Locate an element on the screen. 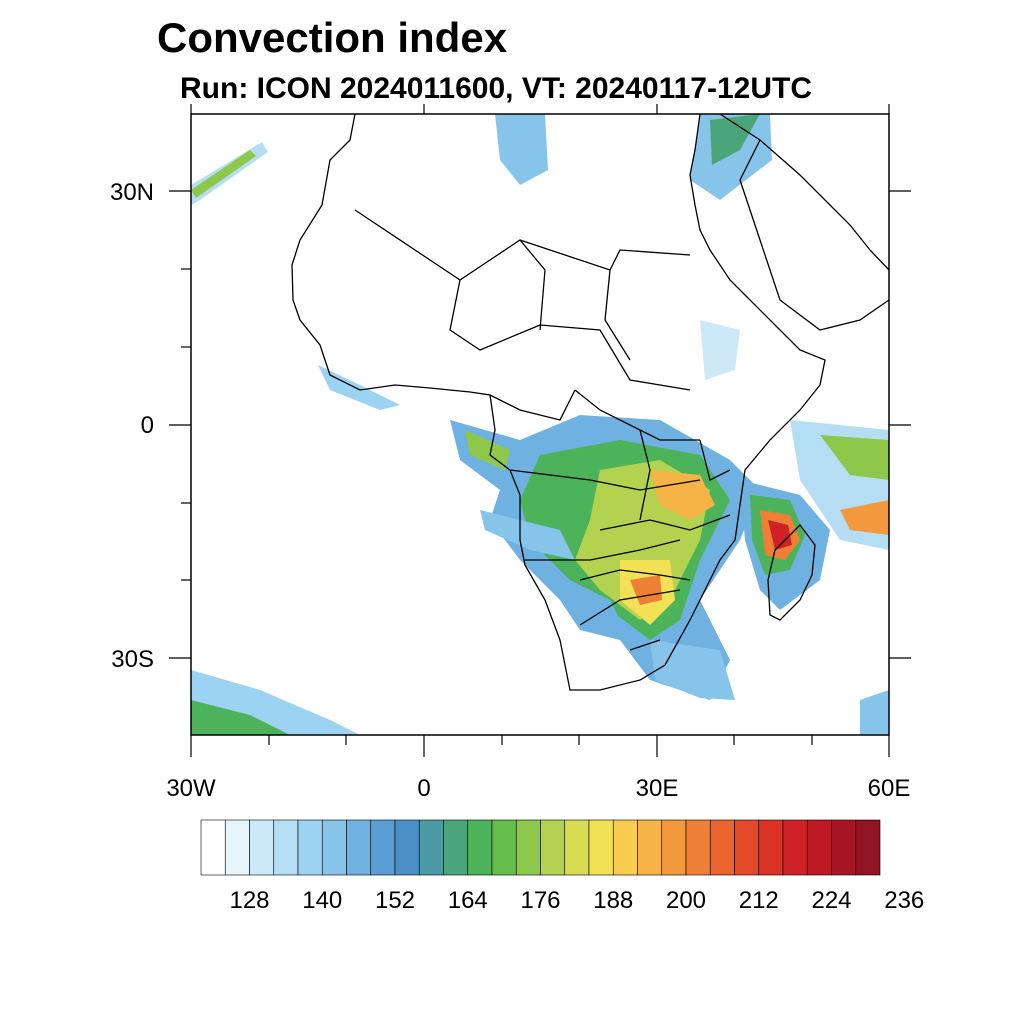 Image resolution: width=1024 pixels, height=1024 pixels. arabia-coastline is located at coordinates (804, 222).